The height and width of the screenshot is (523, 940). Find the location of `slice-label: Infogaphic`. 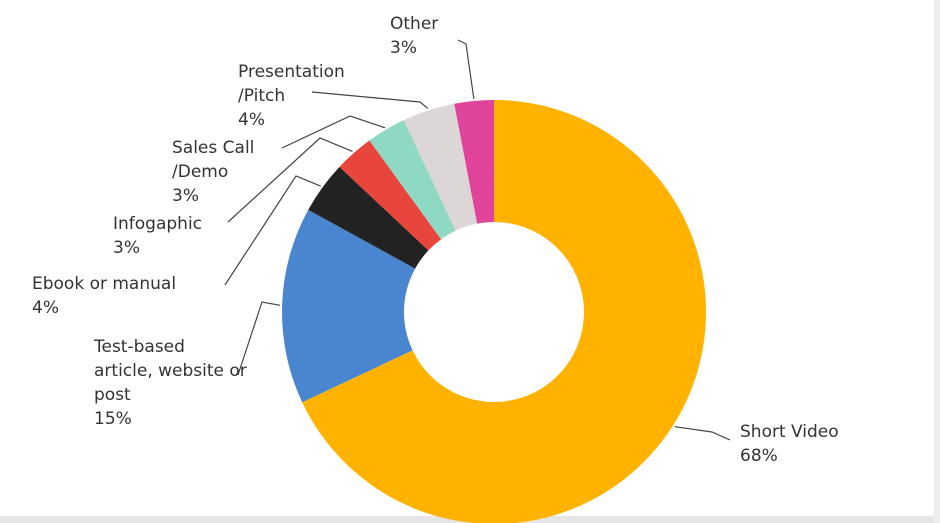

slice-label: Infogaphic is located at coordinates (157, 224).